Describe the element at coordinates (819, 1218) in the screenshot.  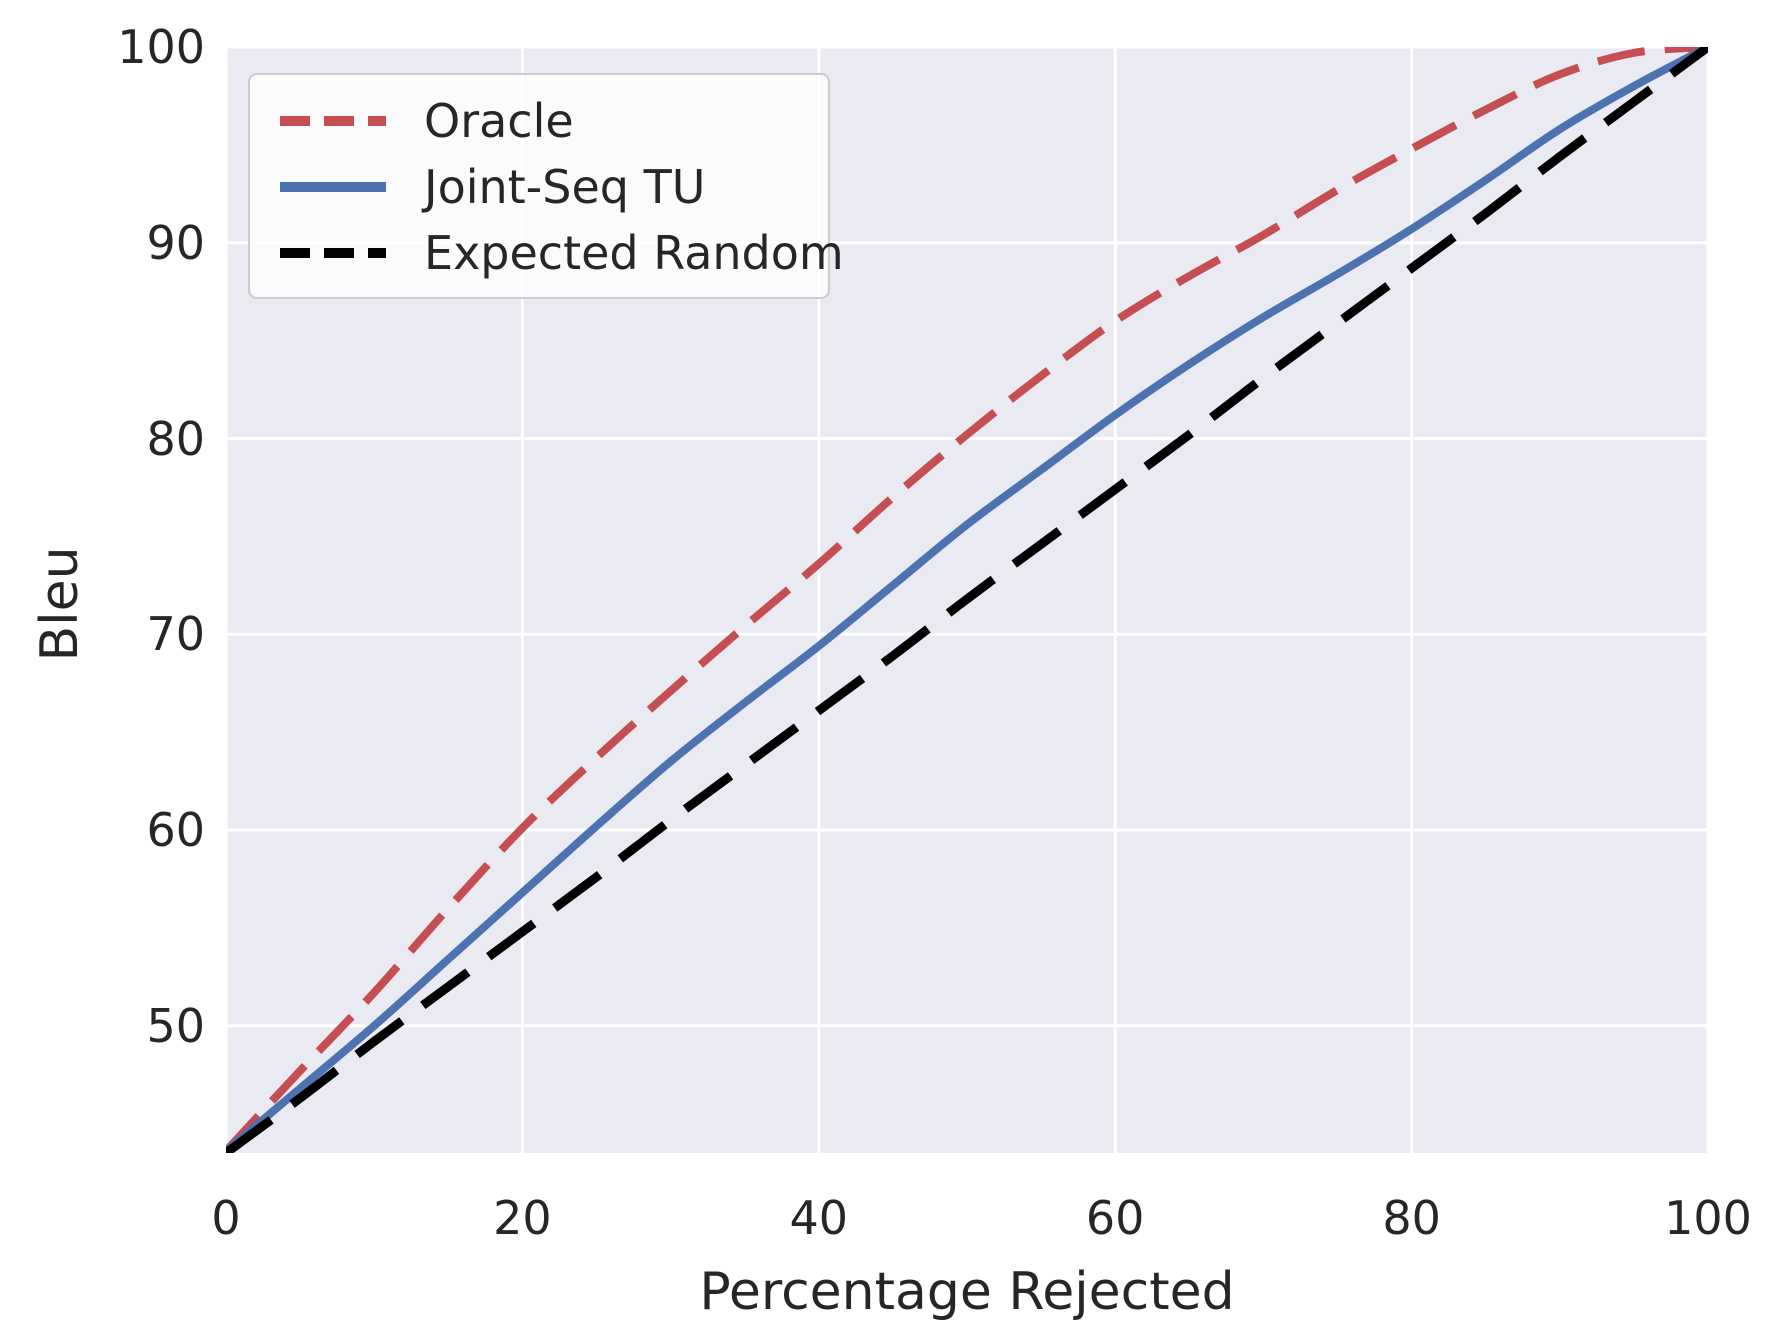
I see `x-tick-label: 40` at that location.